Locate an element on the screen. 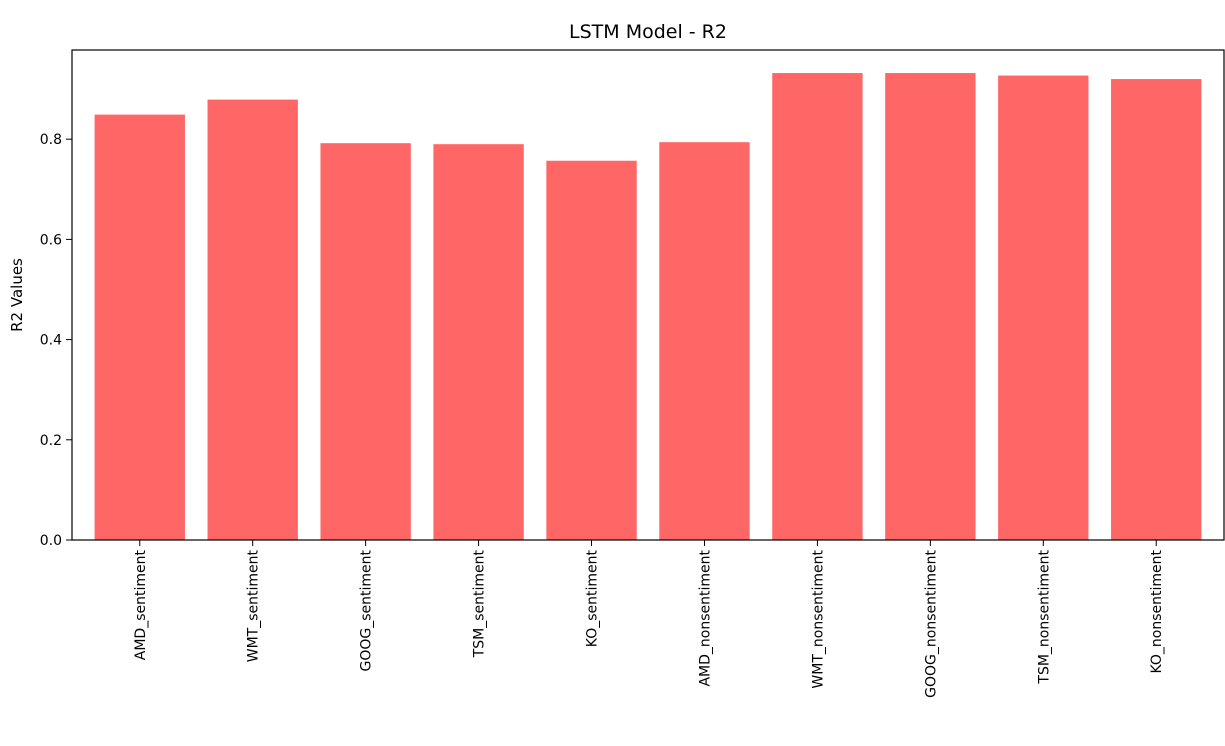 Image resolution: width=1225 pixels, height=746 pixels. x-tick-label: WMT_sentiment is located at coordinates (254, 605).